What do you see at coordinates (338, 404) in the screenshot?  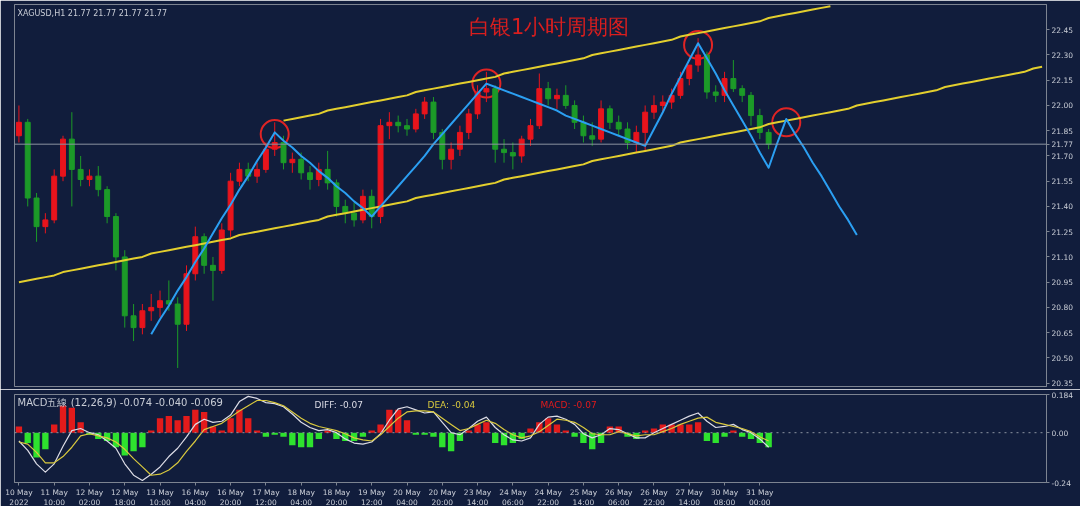 I see `series-label: DIFF: -0.07` at bounding box center [338, 404].